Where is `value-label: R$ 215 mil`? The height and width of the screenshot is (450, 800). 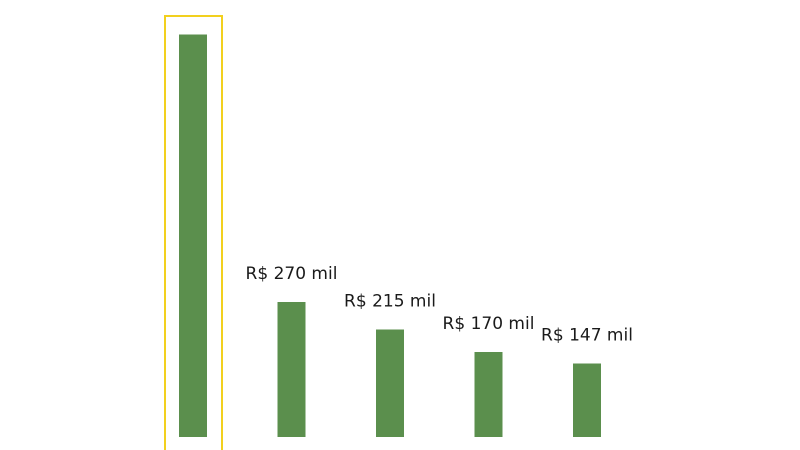 value-label: R$ 215 mil is located at coordinates (390, 302).